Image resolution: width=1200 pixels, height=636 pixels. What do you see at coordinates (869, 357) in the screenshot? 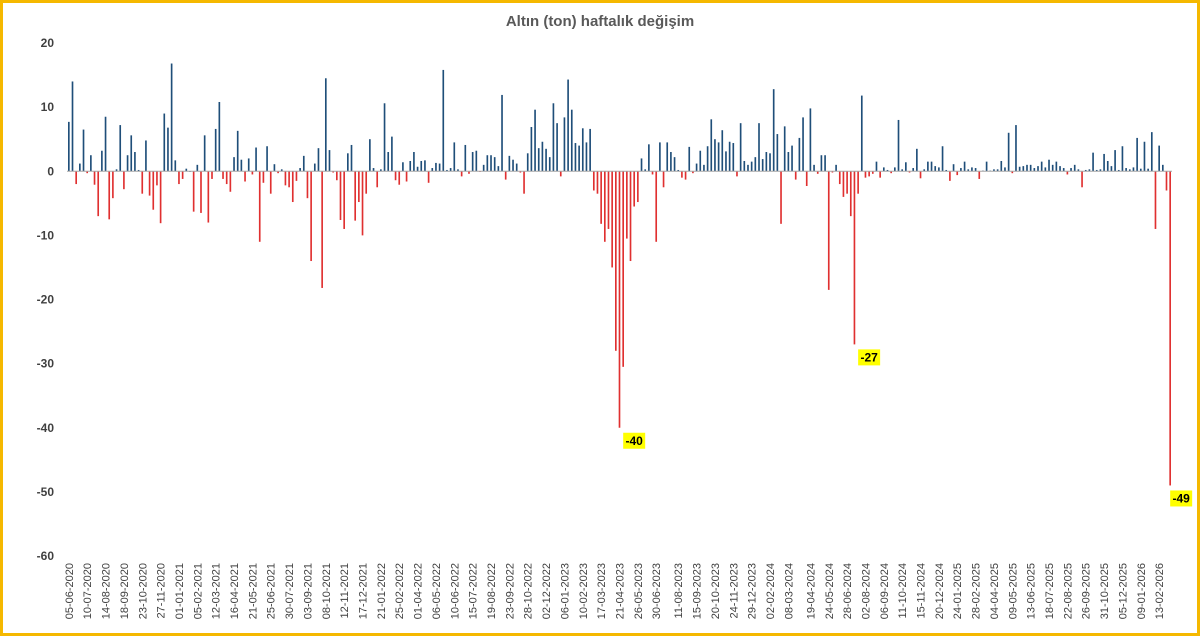
I see `annotation-label: -27` at bounding box center [869, 357].